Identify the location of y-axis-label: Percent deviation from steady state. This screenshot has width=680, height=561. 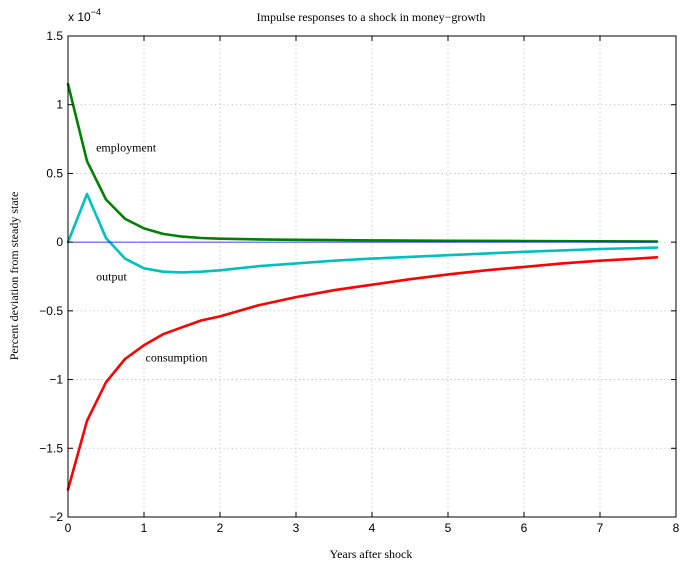
(14, 276).